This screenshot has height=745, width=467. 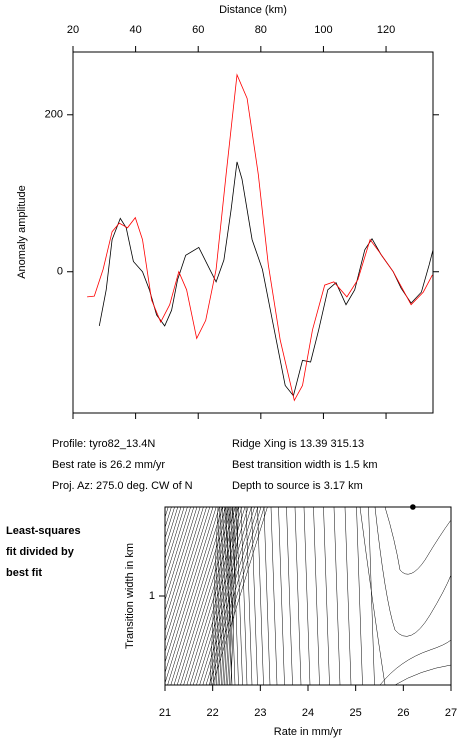 What do you see at coordinates (43, 531) in the screenshot?
I see `side-label: Least-squares` at bounding box center [43, 531].